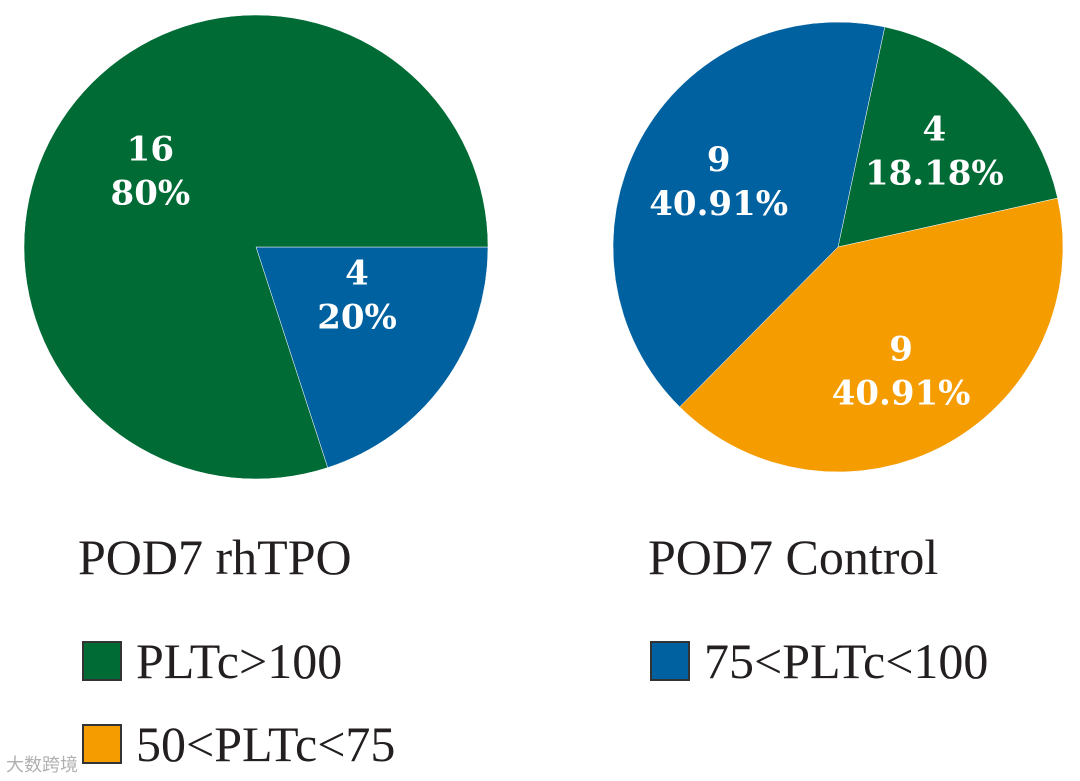 The image size is (1080, 781). I want to click on legend-item-pltc-gt-100: PLTc>100, so click(212, 661).